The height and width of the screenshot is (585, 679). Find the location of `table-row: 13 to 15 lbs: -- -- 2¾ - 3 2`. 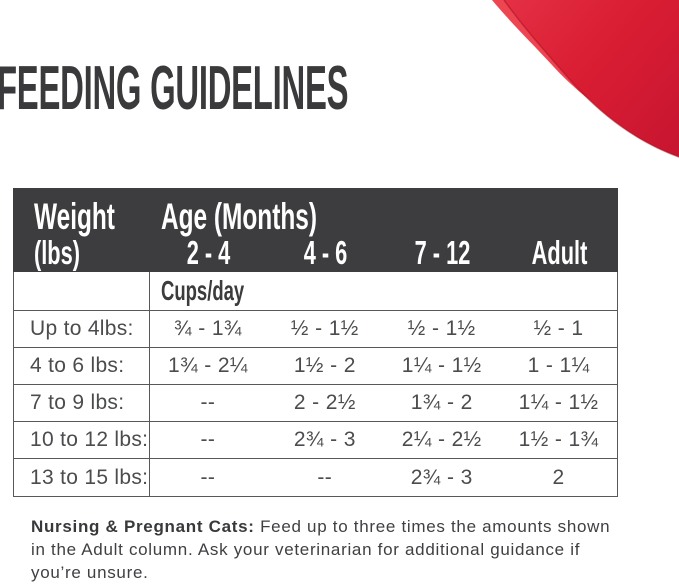

table-row: 13 to 15 lbs: -- -- 2¾ - 3 2 is located at coordinates (315, 477).